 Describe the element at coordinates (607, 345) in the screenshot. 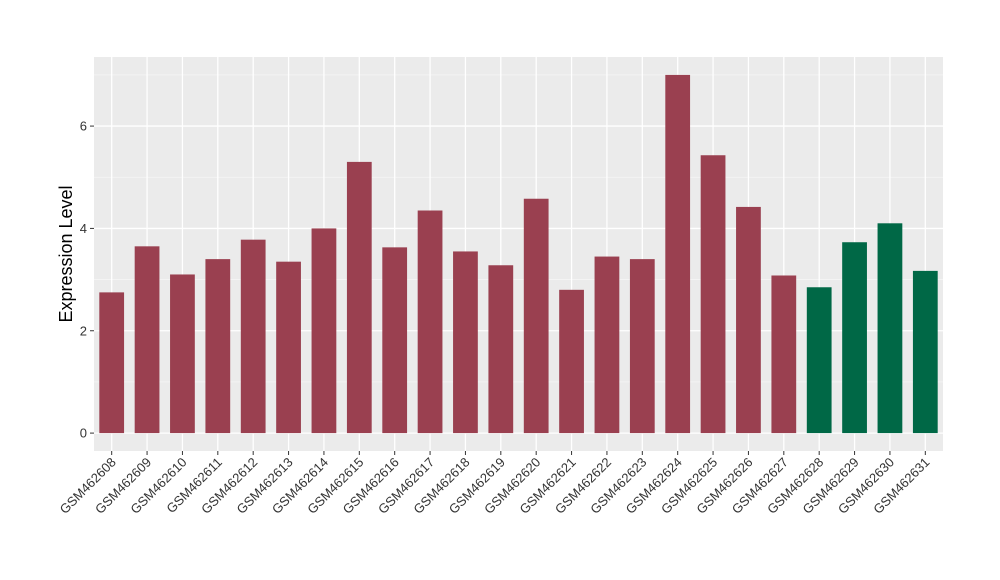

I see `bar-GSM462622` at that location.